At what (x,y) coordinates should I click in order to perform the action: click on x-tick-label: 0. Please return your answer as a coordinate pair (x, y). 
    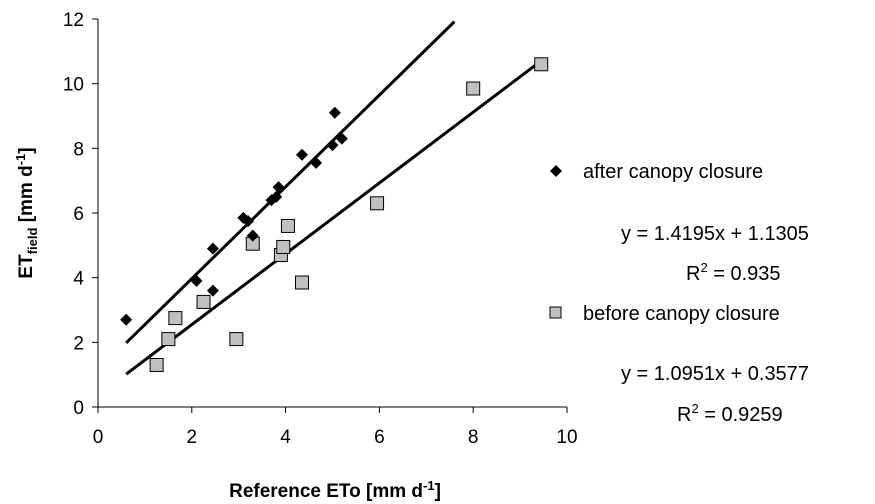
    Looking at the image, I should click on (98, 437).